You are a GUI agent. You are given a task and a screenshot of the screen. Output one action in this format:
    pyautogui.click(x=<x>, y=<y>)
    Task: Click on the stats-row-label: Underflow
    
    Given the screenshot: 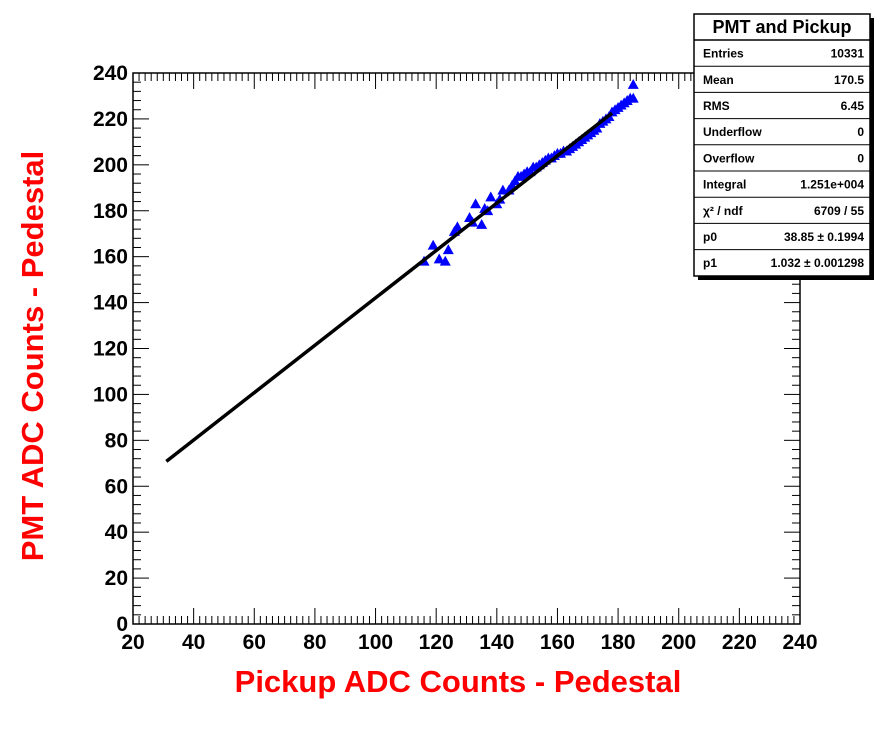 What is the action you would take?
    pyautogui.click(x=732, y=132)
    